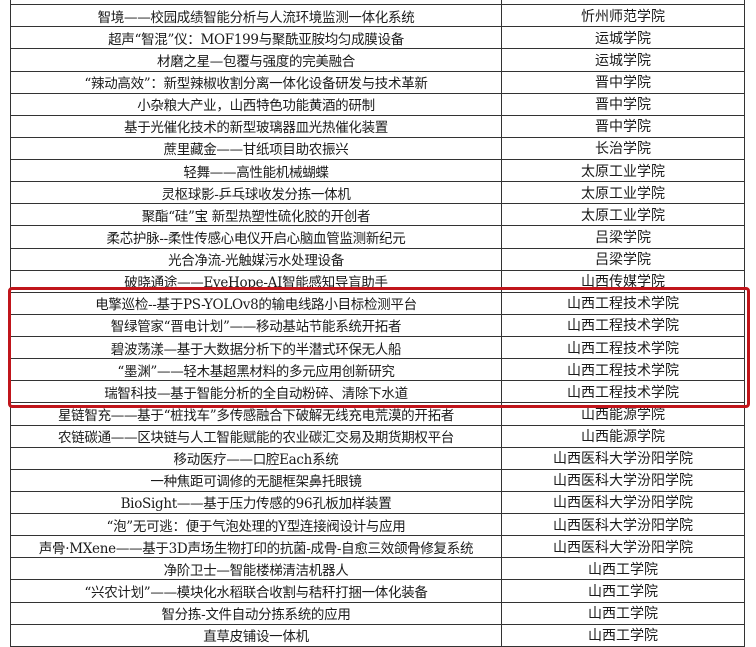 This screenshot has width=756, height=647. I want to click on table-row: 破晓通途——EyeHope-AI智能感知导盲助手 山西传媒学院, so click(377, 281).